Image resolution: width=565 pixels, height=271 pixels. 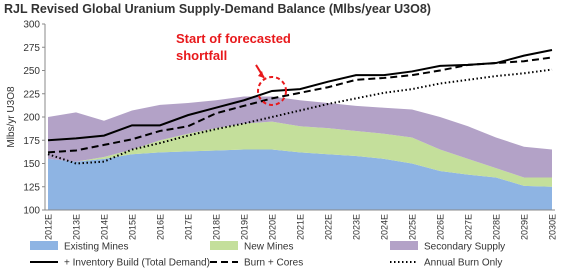 I want to click on y-tick-label: 300, so click(x=31, y=25).